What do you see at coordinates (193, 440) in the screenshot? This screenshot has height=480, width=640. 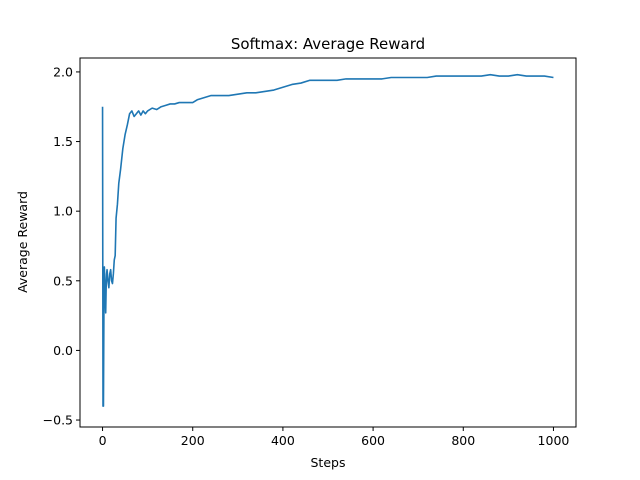 I see `x-tick-label: 200` at bounding box center [193, 440].